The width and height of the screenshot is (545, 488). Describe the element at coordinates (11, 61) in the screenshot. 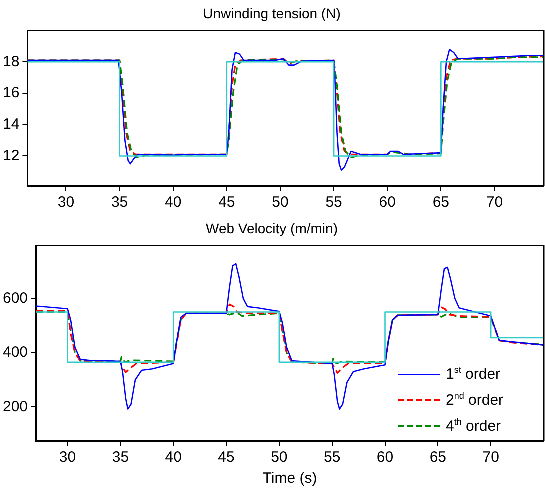

I see `y-tick-label: 18` at that location.